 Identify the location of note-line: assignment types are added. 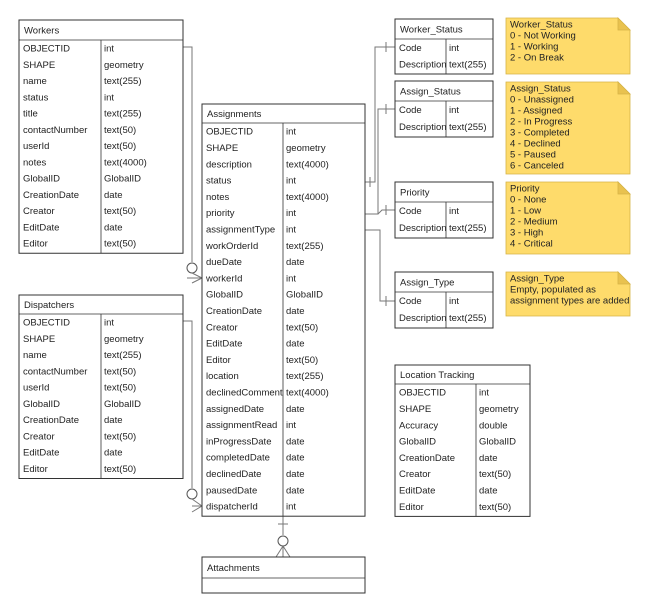
(569, 301).